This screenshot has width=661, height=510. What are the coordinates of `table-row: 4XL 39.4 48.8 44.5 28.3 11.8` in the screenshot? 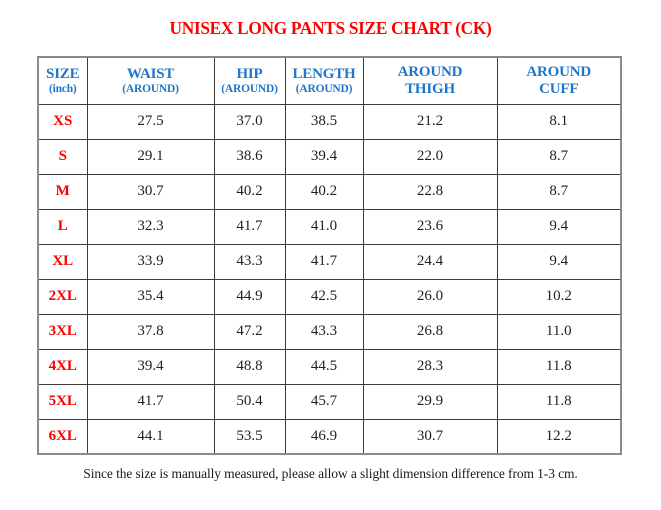 It's located at (329, 366).